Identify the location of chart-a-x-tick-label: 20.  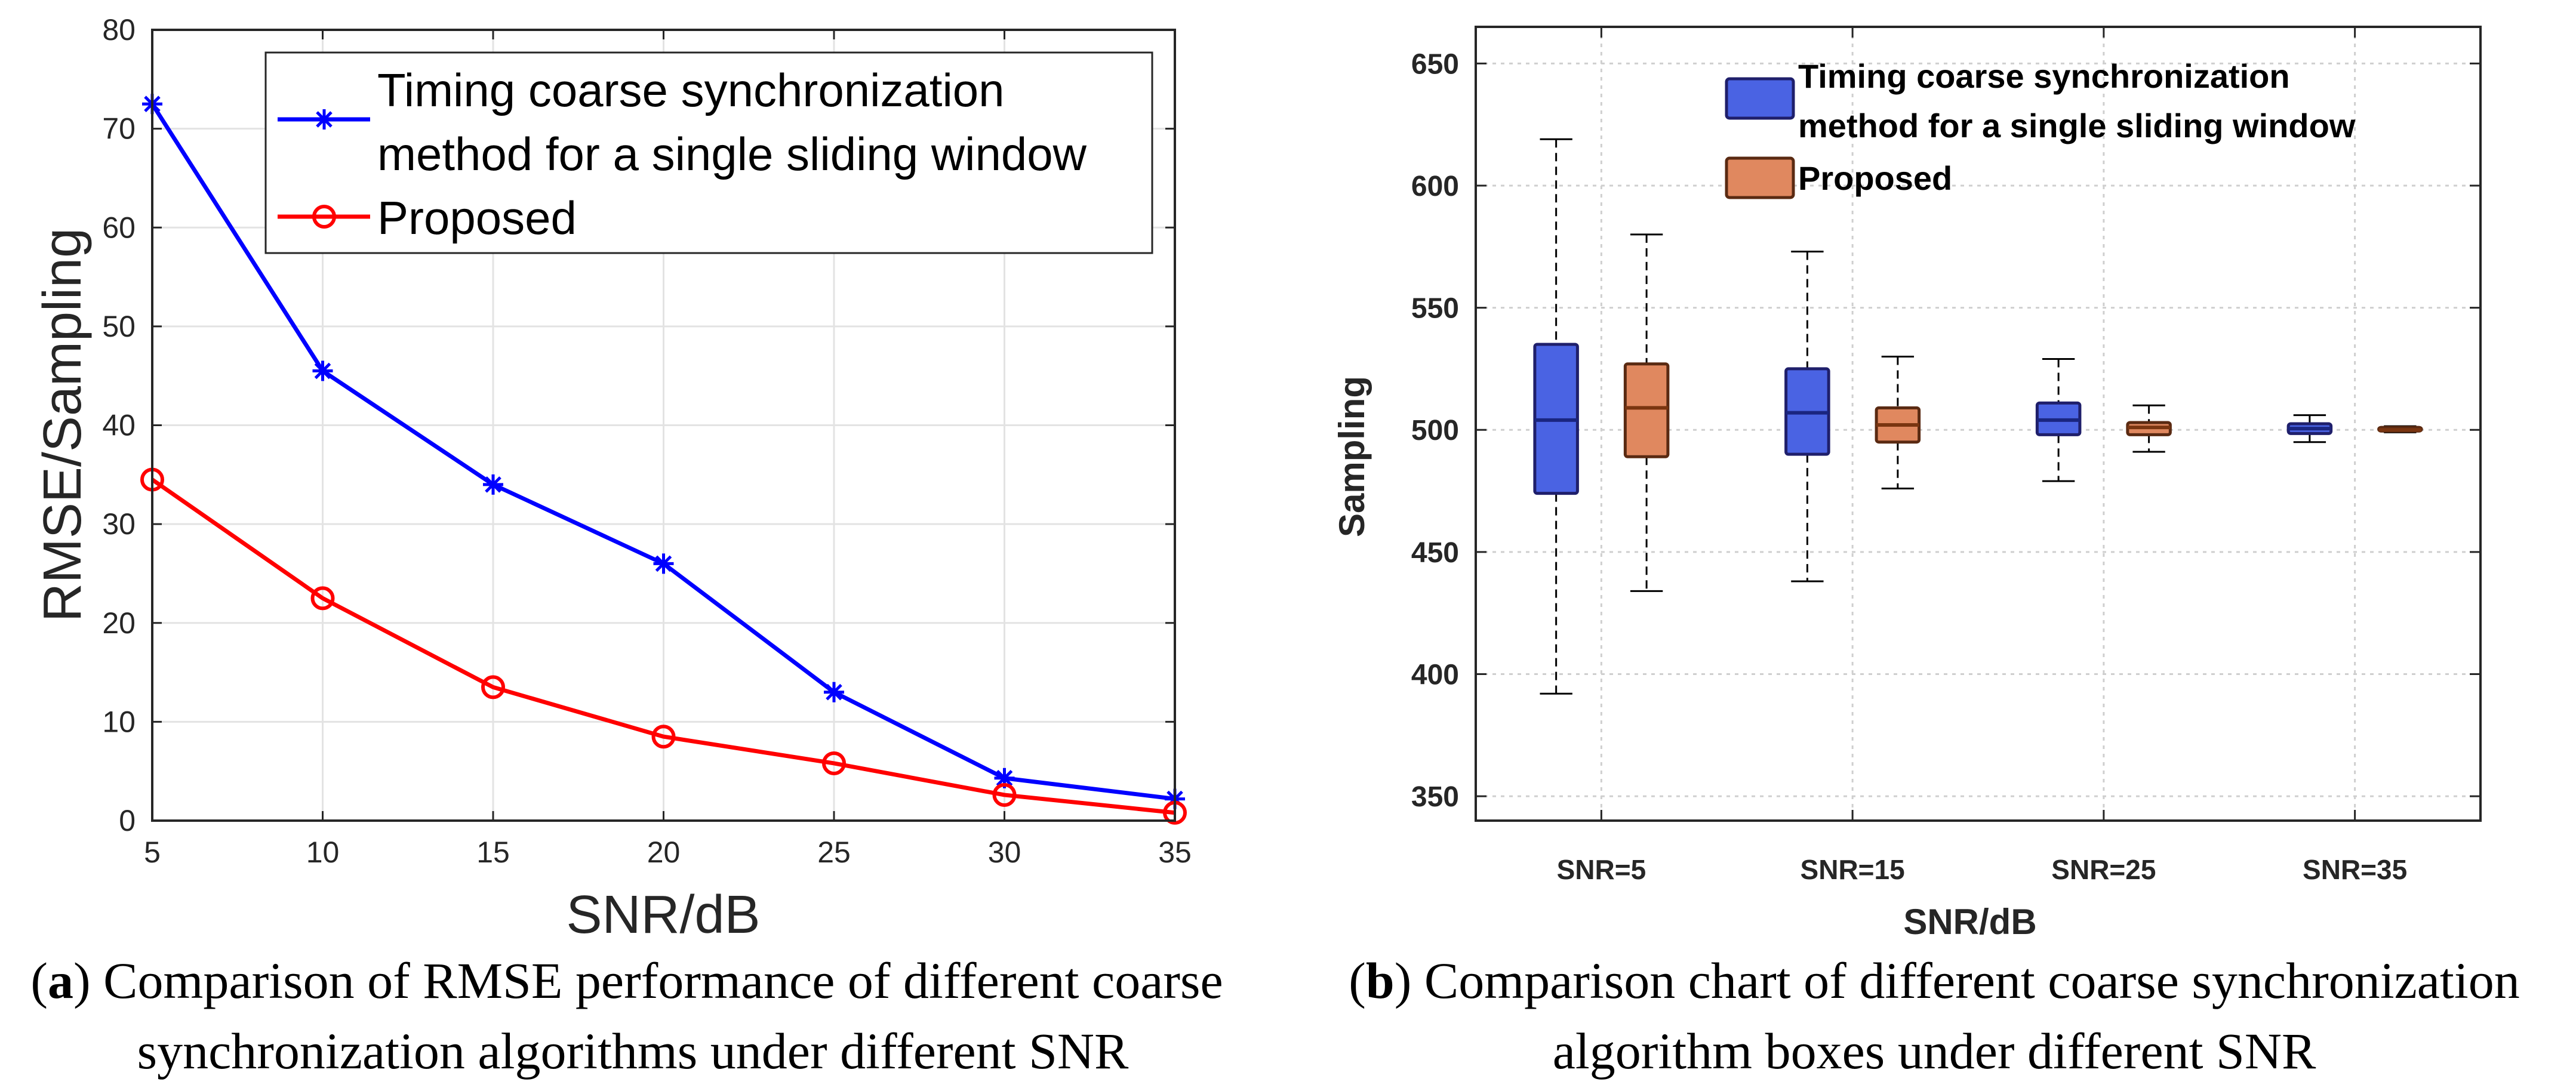
(664, 852).